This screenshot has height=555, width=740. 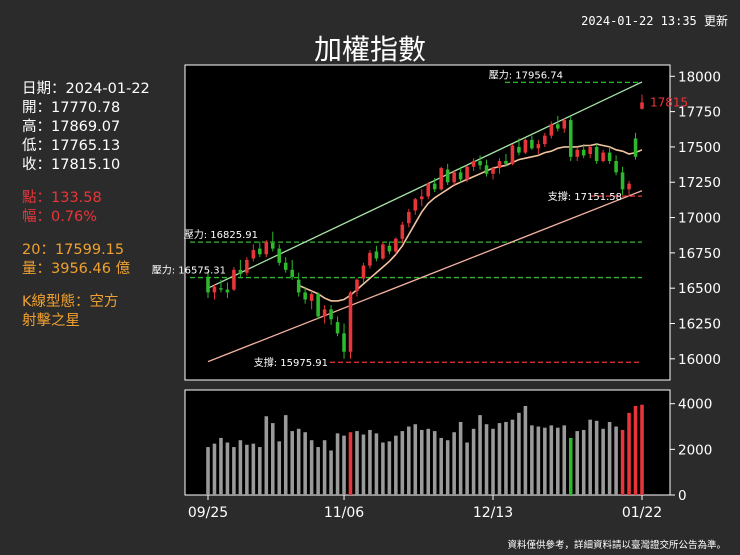 I want to click on y-tick-label: 17250, so click(x=699, y=183).